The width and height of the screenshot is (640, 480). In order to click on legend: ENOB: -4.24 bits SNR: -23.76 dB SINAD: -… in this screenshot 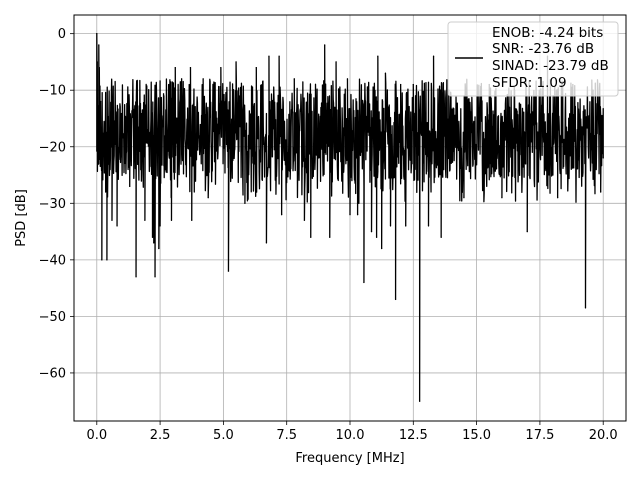, I will do `click(533, 59)`.